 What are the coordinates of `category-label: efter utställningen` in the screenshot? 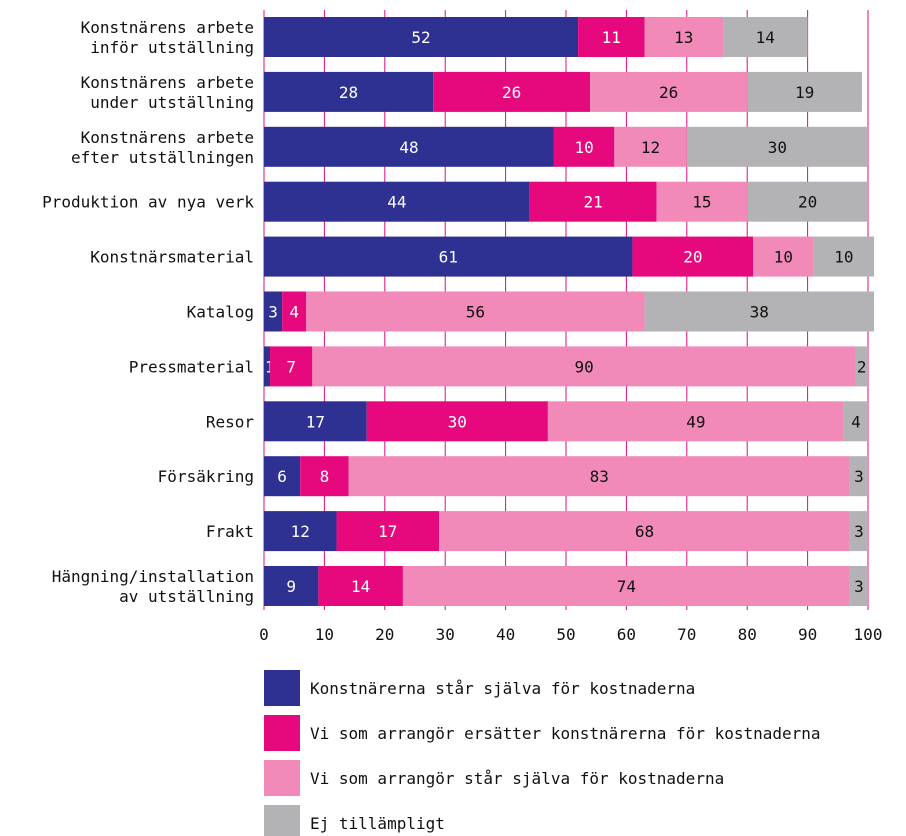 It's located at (162, 157).